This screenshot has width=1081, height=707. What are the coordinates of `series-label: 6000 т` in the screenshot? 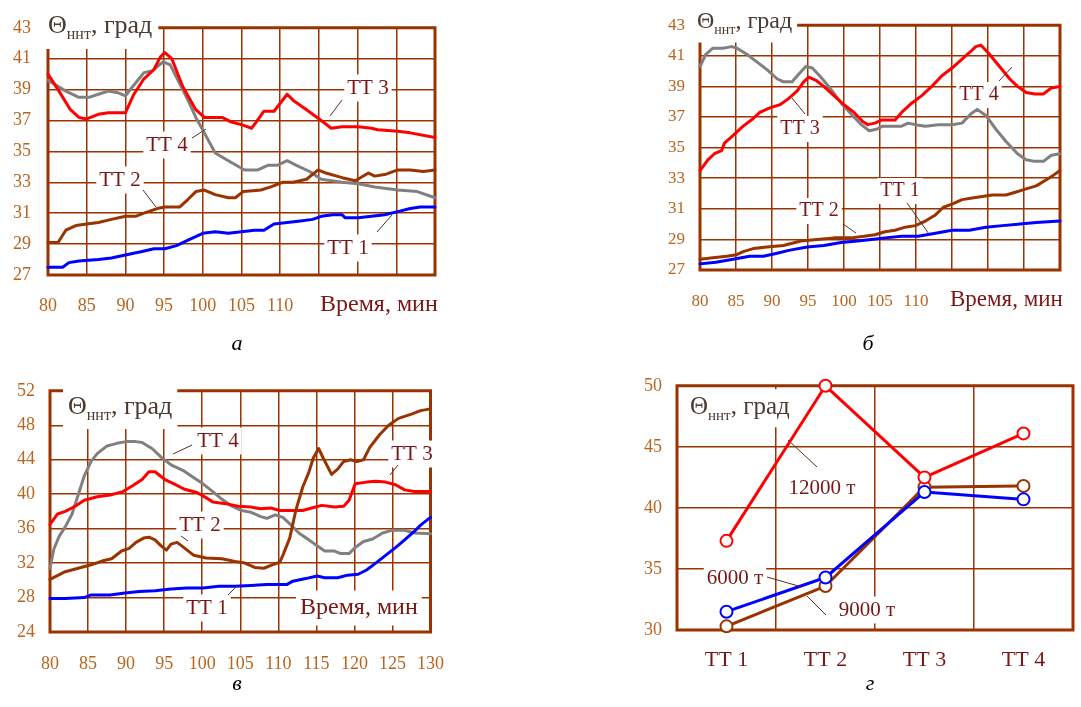 It's located at (735, 576).